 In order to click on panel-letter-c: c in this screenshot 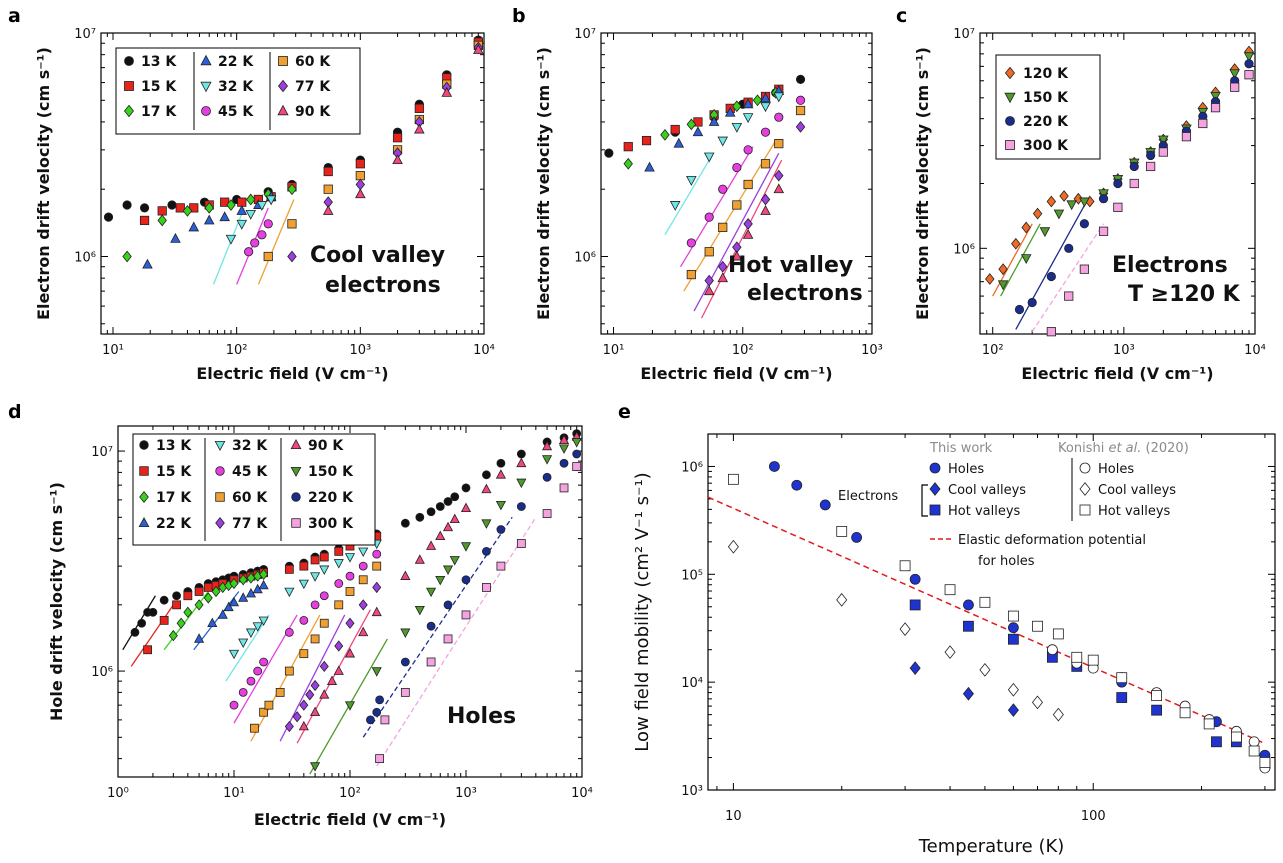, I will do `click(901, 16)`.